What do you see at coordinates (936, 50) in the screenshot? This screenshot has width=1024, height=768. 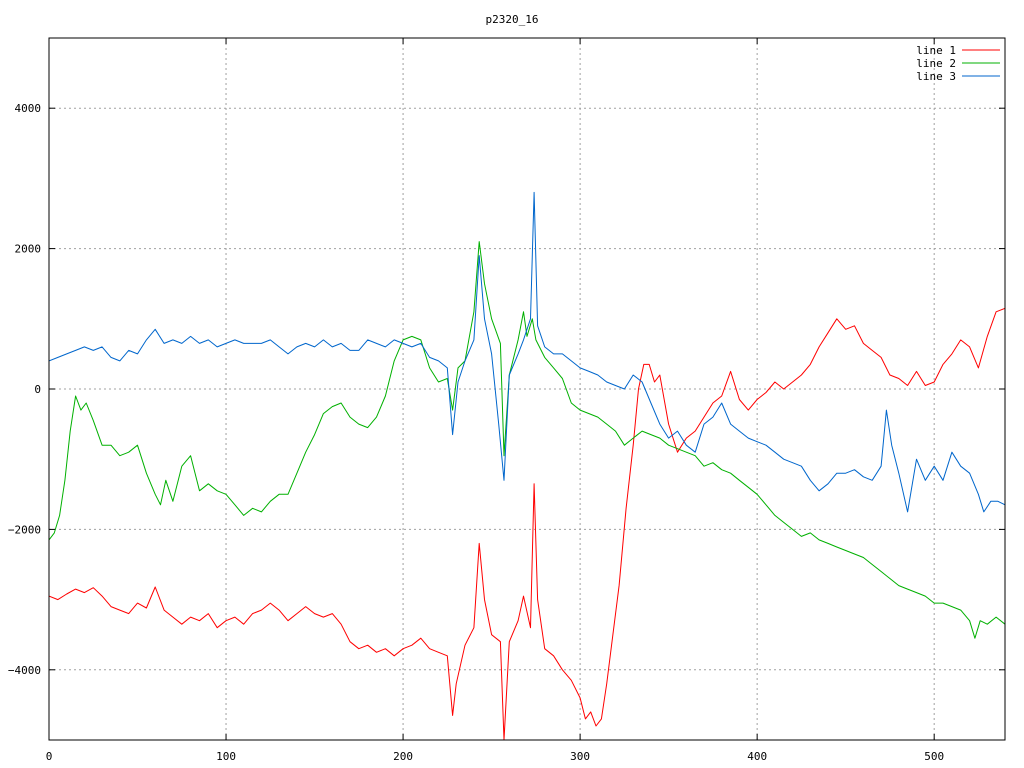 I see `legend-label: line 1` at bounding box center [936, 50].